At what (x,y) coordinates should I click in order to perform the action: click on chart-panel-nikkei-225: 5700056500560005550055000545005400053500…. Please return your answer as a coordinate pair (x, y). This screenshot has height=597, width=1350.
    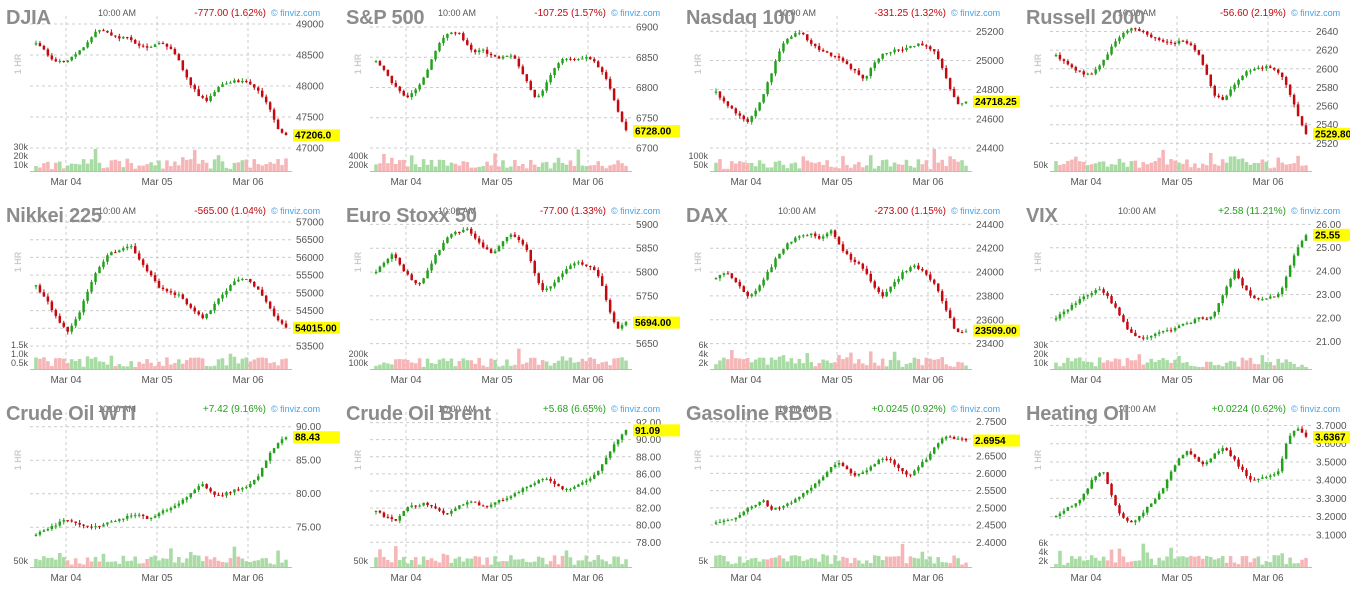
    Looking at the image, I should click on (170, 297).